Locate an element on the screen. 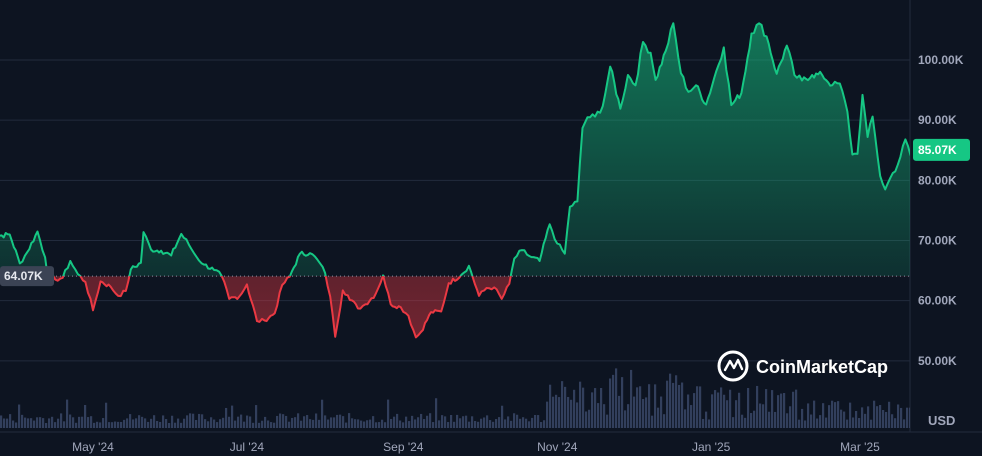 The width and height of the screenshot is (982, 456). x-tick-label: Mar '25 is located at coordinates (860, 447).